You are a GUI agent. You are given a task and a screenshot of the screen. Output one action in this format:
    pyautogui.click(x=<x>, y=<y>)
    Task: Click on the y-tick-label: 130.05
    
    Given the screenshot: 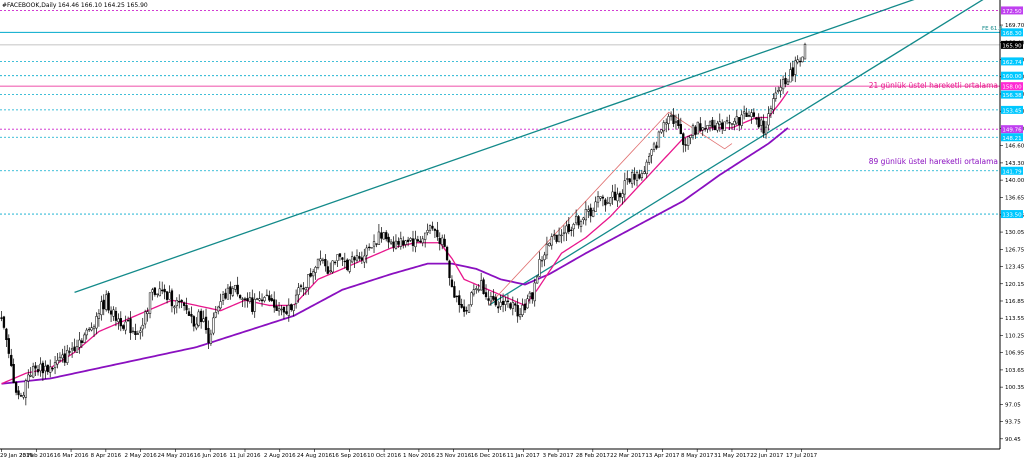 What is the action you would take?
    pyautogui.click(x=1014, y=233)
    